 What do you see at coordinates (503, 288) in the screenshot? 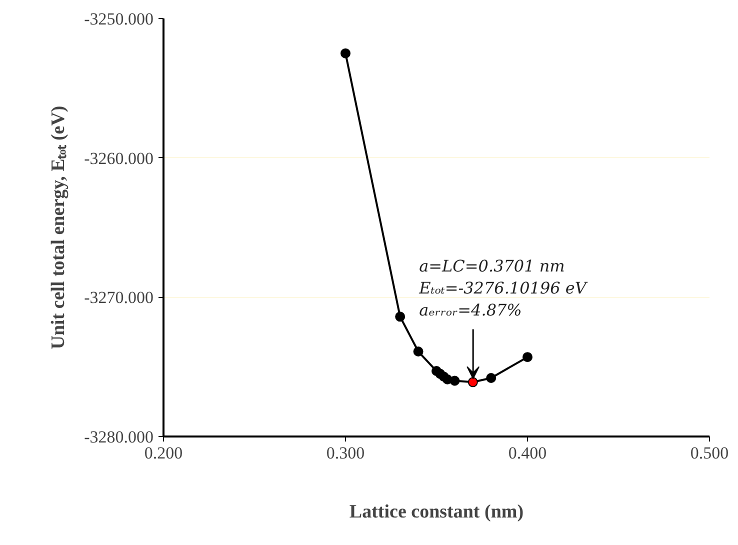
I see `annotation: a=LC=0.3701 nm Eₜₒₜ=-3276.10196 eV aₑᵣᵣₒᵣ=4.87%` at bounding box center [503, 288].